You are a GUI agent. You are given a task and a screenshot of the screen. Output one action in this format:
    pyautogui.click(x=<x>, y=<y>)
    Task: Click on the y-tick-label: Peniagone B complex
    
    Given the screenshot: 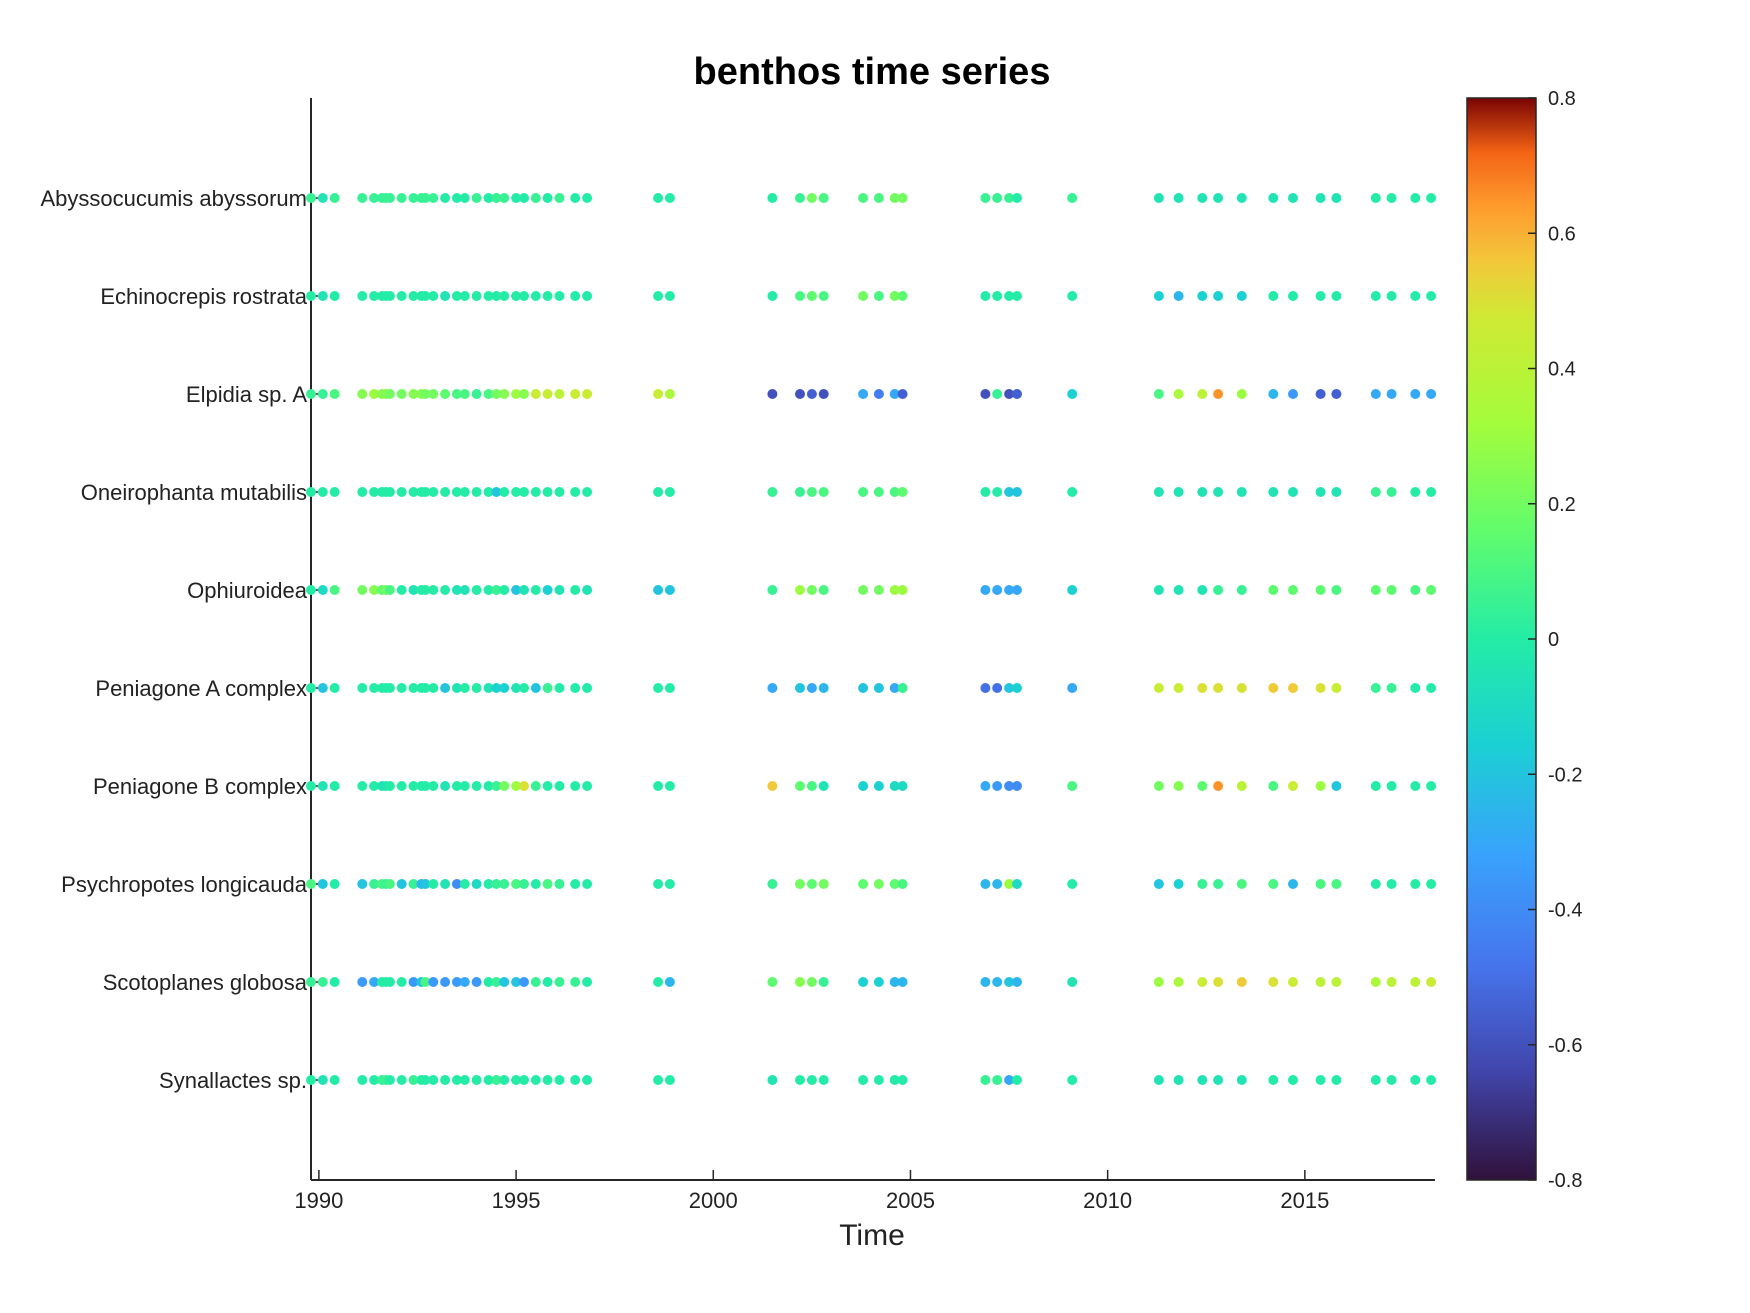 What is the action you would take?
    pyautogui.click(x=200, y=786)
    